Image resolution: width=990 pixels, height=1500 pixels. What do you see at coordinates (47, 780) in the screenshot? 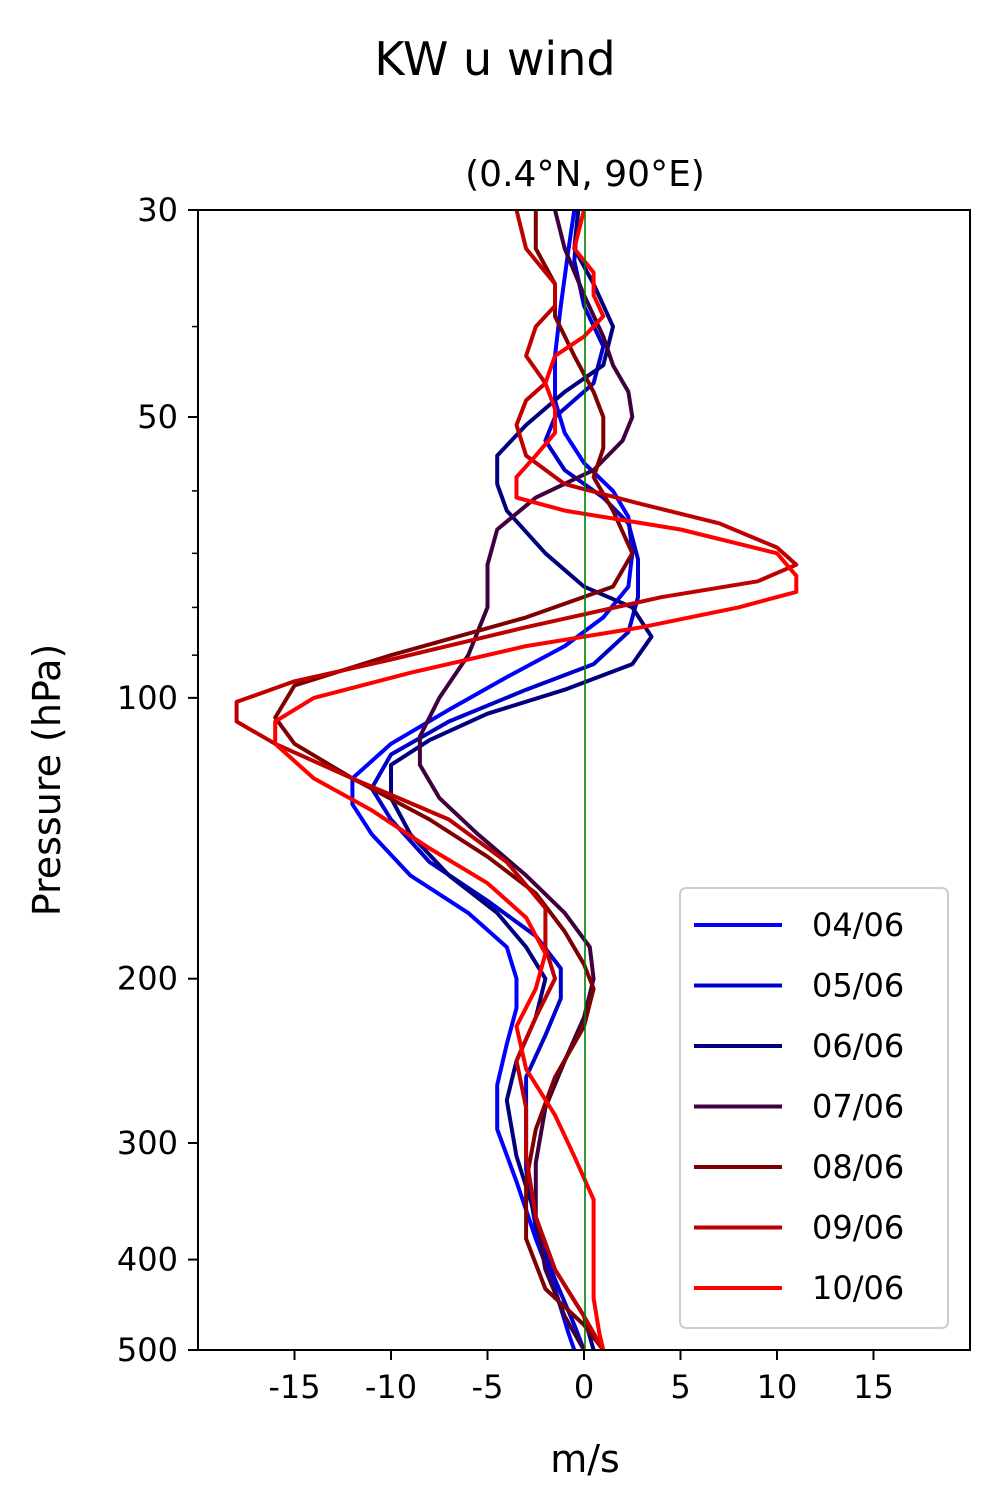
I see `y-axis-label: Pressure (hPa)` at bounding box center [47, 780].